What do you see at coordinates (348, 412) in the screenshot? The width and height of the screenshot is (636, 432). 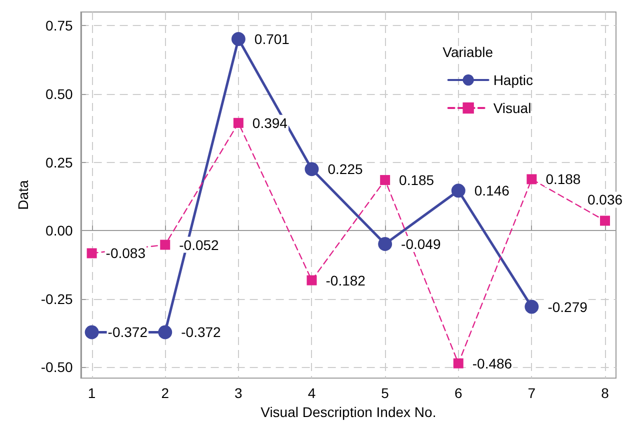 I see `x-axis-title: Visual Description Index No.` at bounding box center [348, 412].